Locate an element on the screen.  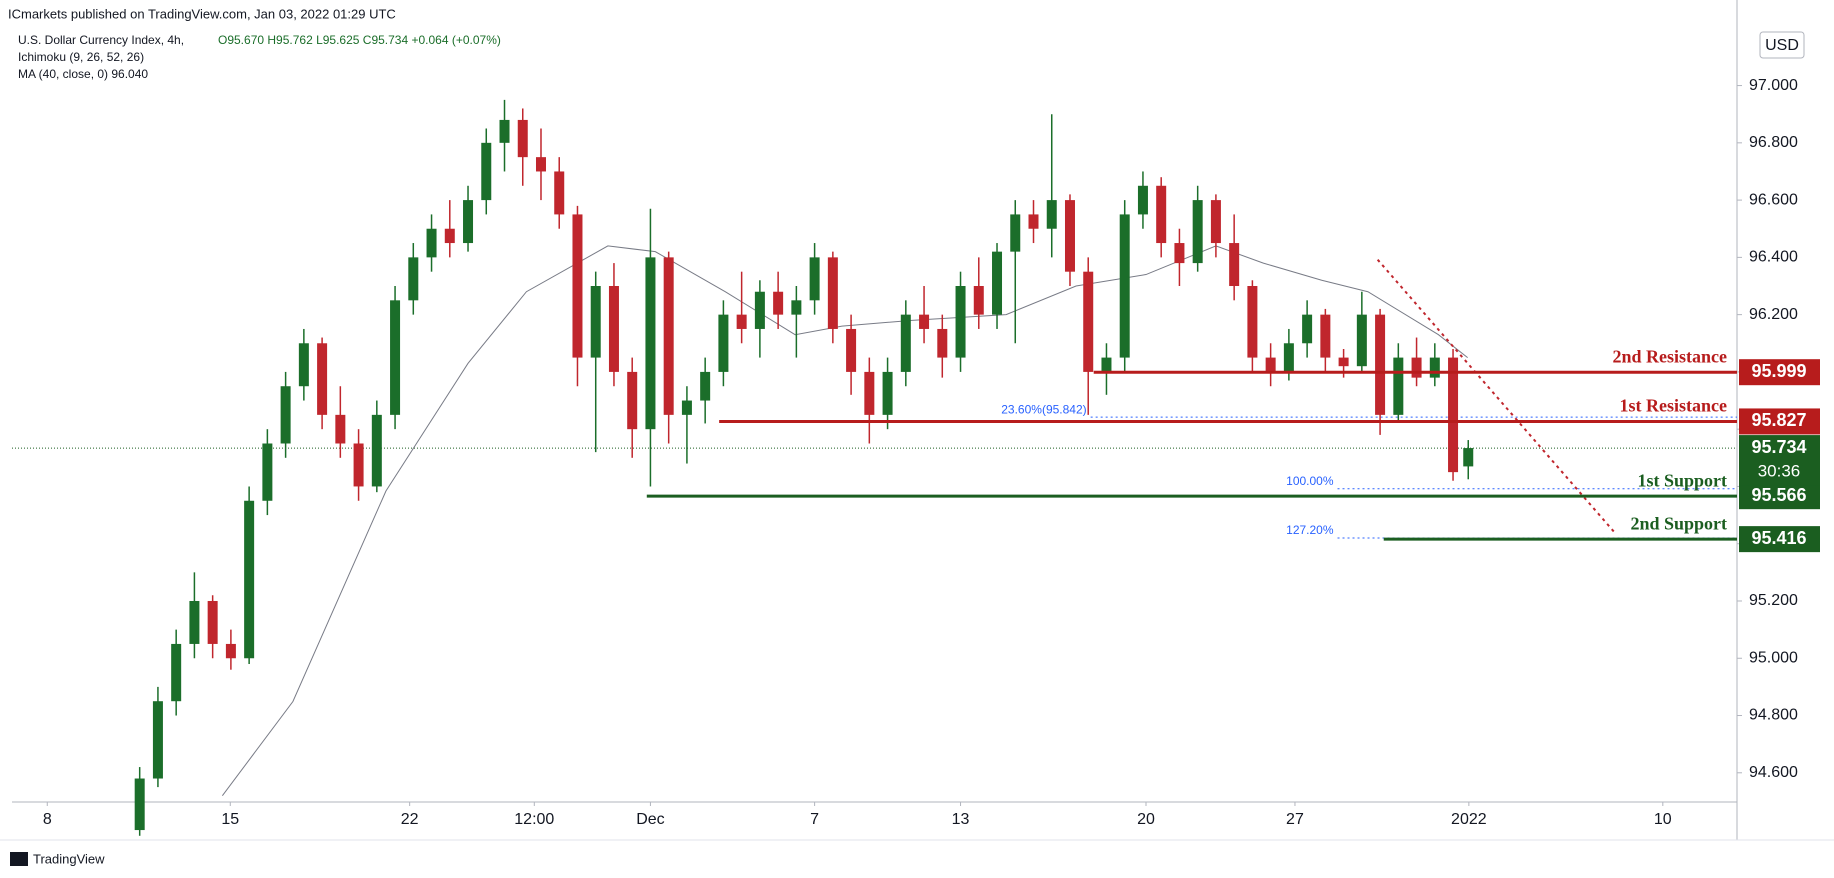
x-tick-label: 22 is located at coordinates (410, 819).